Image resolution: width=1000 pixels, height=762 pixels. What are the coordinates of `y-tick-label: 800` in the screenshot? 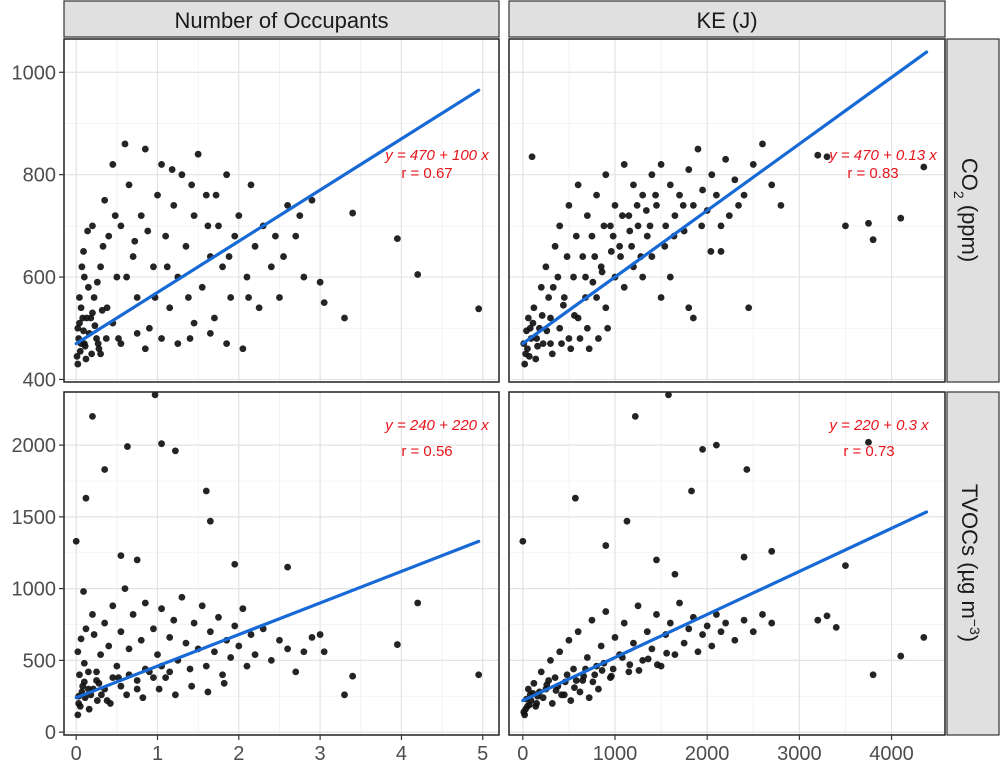 It's located at (39, 176).